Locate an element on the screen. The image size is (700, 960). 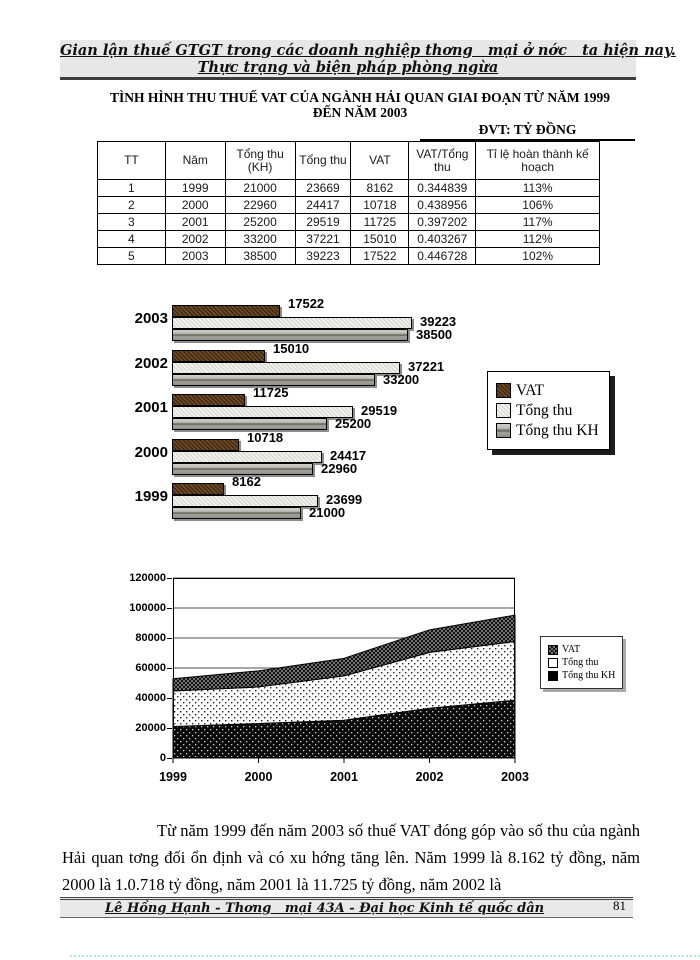
bar-tổng-thu-2000 is located at coordinates (247, 456).